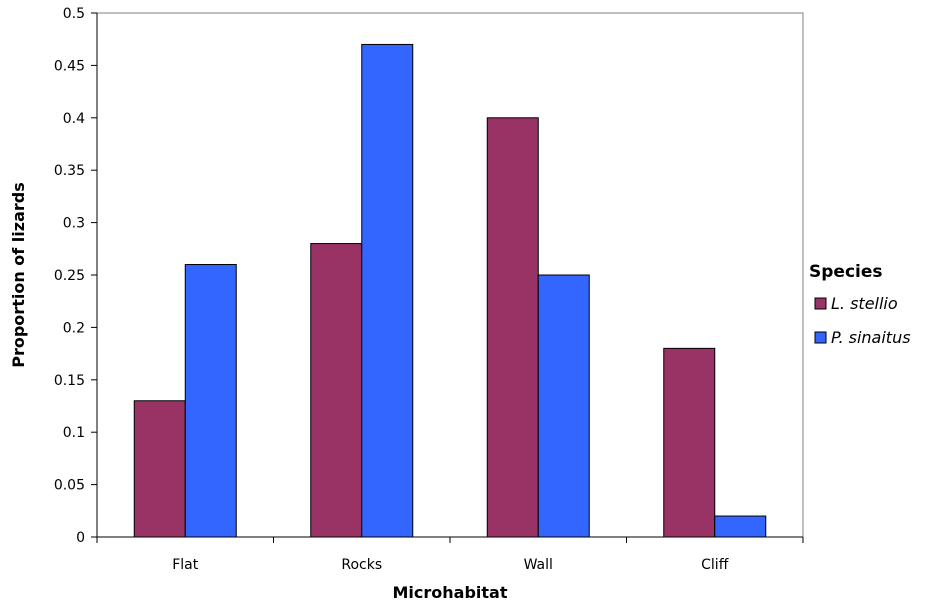 The width and height of the screenshot is (939, 608). Describe the element at coordinates (69, 171) in the screenshot. I see `y-tick-label: 0.35` at that location.